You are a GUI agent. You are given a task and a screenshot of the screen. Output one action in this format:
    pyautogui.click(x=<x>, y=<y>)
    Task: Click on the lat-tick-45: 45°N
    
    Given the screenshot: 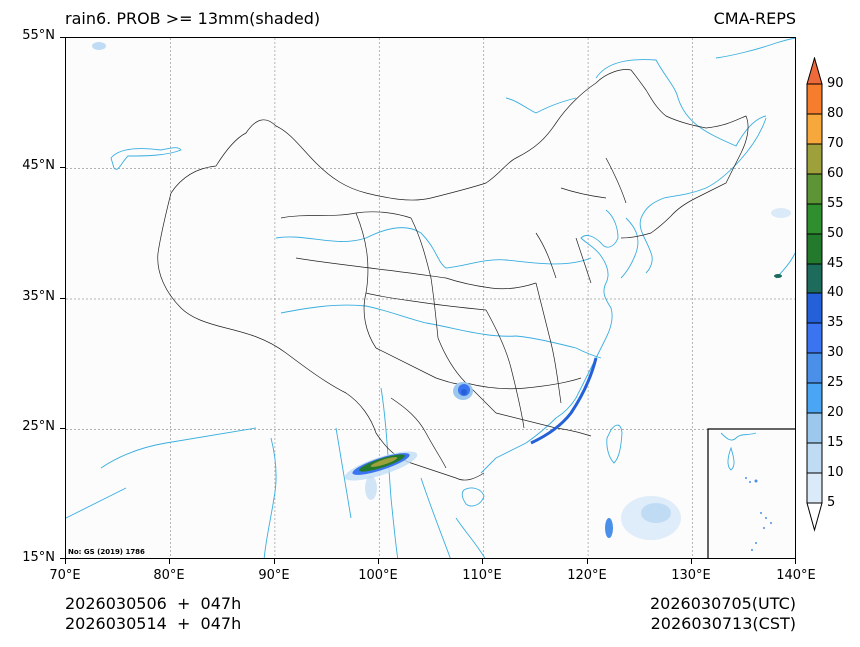 What is the action you would take?
    pyautogui.click(x=38, y=165)
    